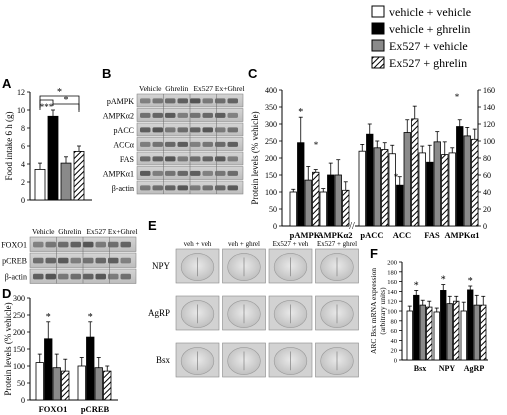 The image size is (507, 415). What do you see at coordinates (271, 141) in the screenshot?
I see `c-left-tick-label: 250` at bounding box center [271, 141].